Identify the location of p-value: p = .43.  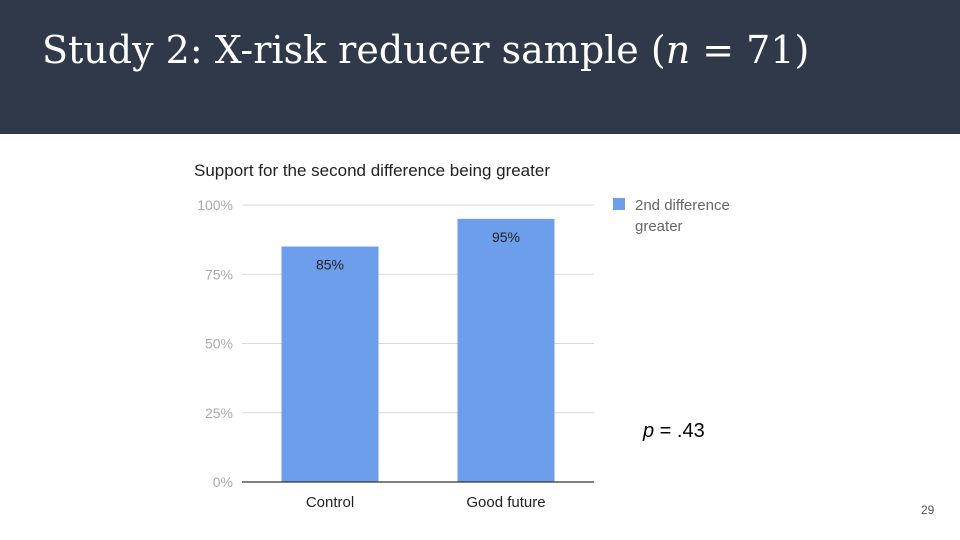
(674, 431).